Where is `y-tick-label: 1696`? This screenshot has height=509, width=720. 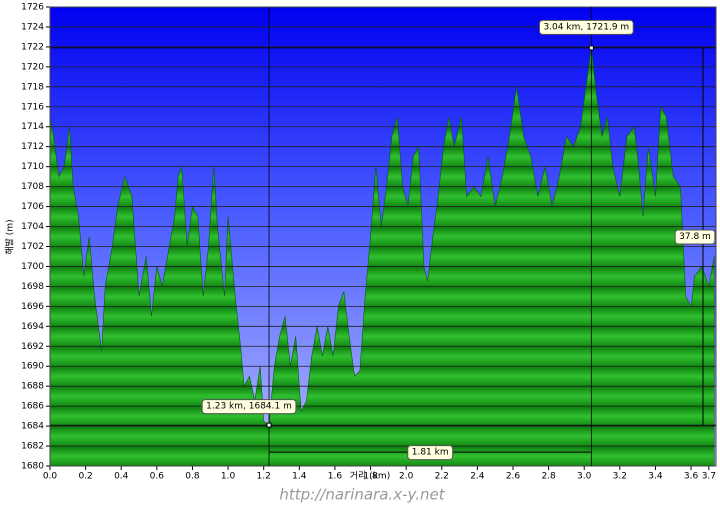
y-tick-label: 1696 is located at coordinates (32, 307).